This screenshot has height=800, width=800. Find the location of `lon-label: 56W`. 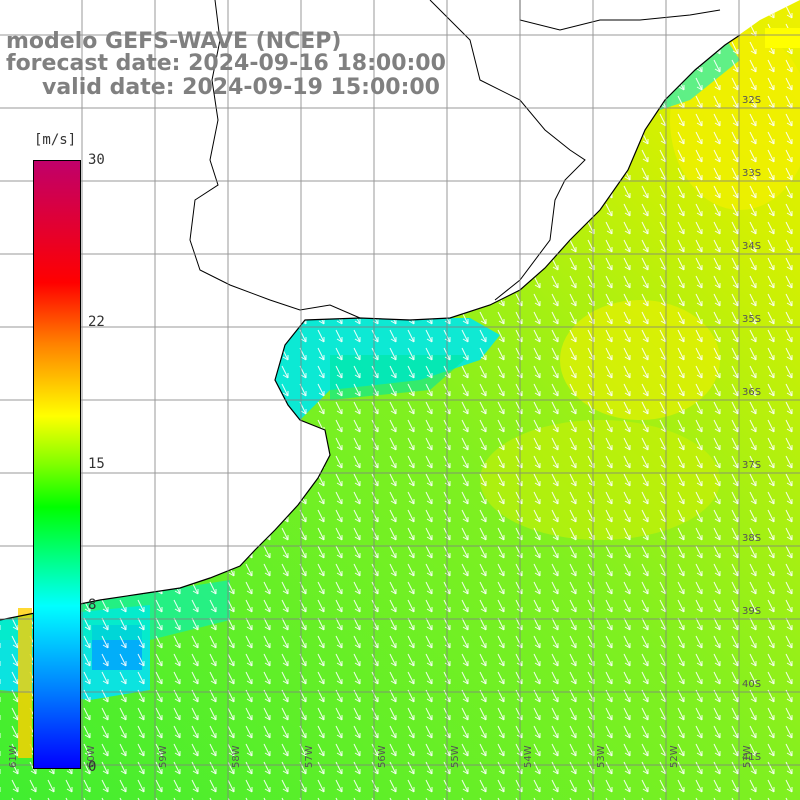

lon-label: 56W is located at coordinates (382, 756).